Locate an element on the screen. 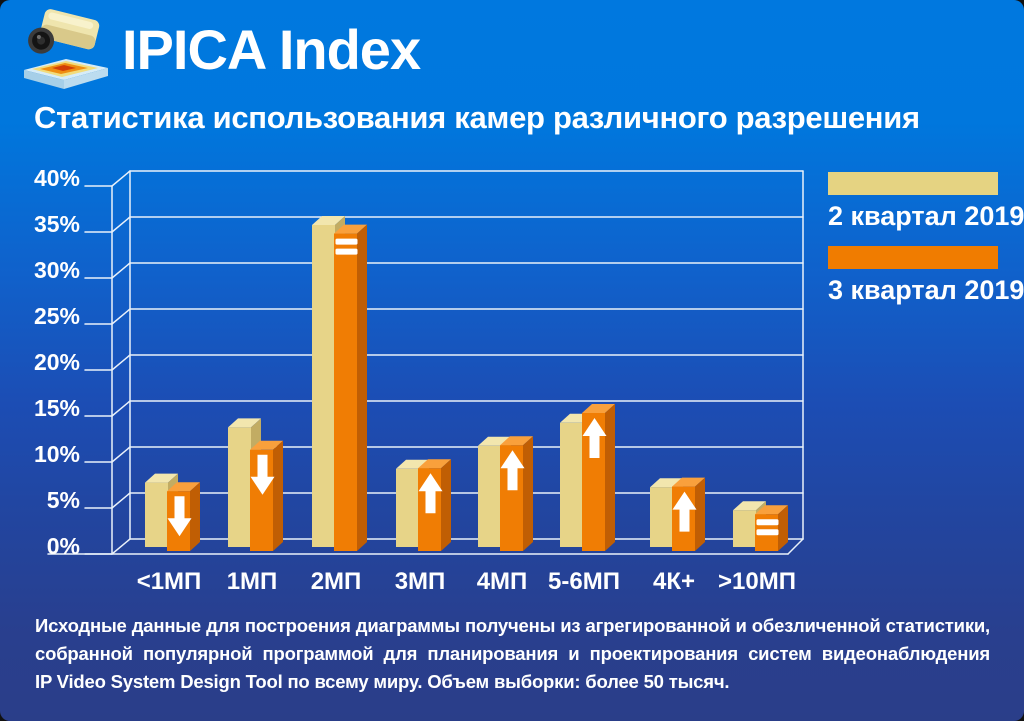 This screenshot has width=1024, height=721. page-title: IPICA Index is located at coordinates (271, 49).